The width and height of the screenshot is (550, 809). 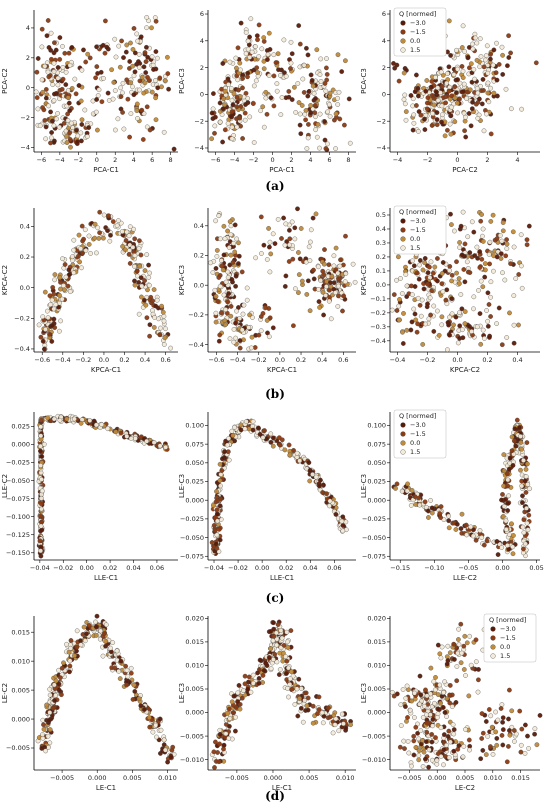 I want to click on y-tick-label: −0.4, so click(x=378, y=341).